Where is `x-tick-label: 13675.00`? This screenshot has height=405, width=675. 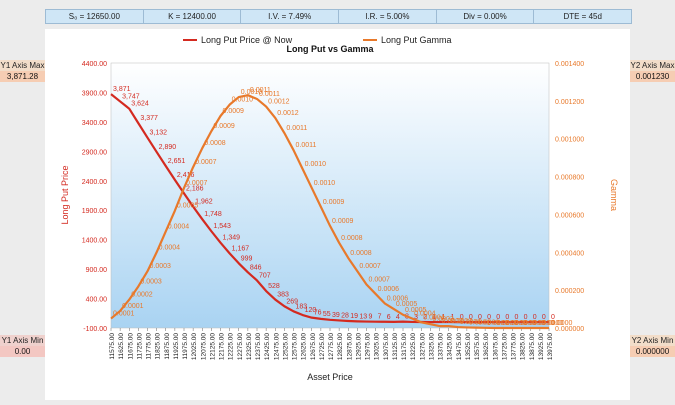 x-tick-label: 13675.00 is located at coordinates (495, 346).